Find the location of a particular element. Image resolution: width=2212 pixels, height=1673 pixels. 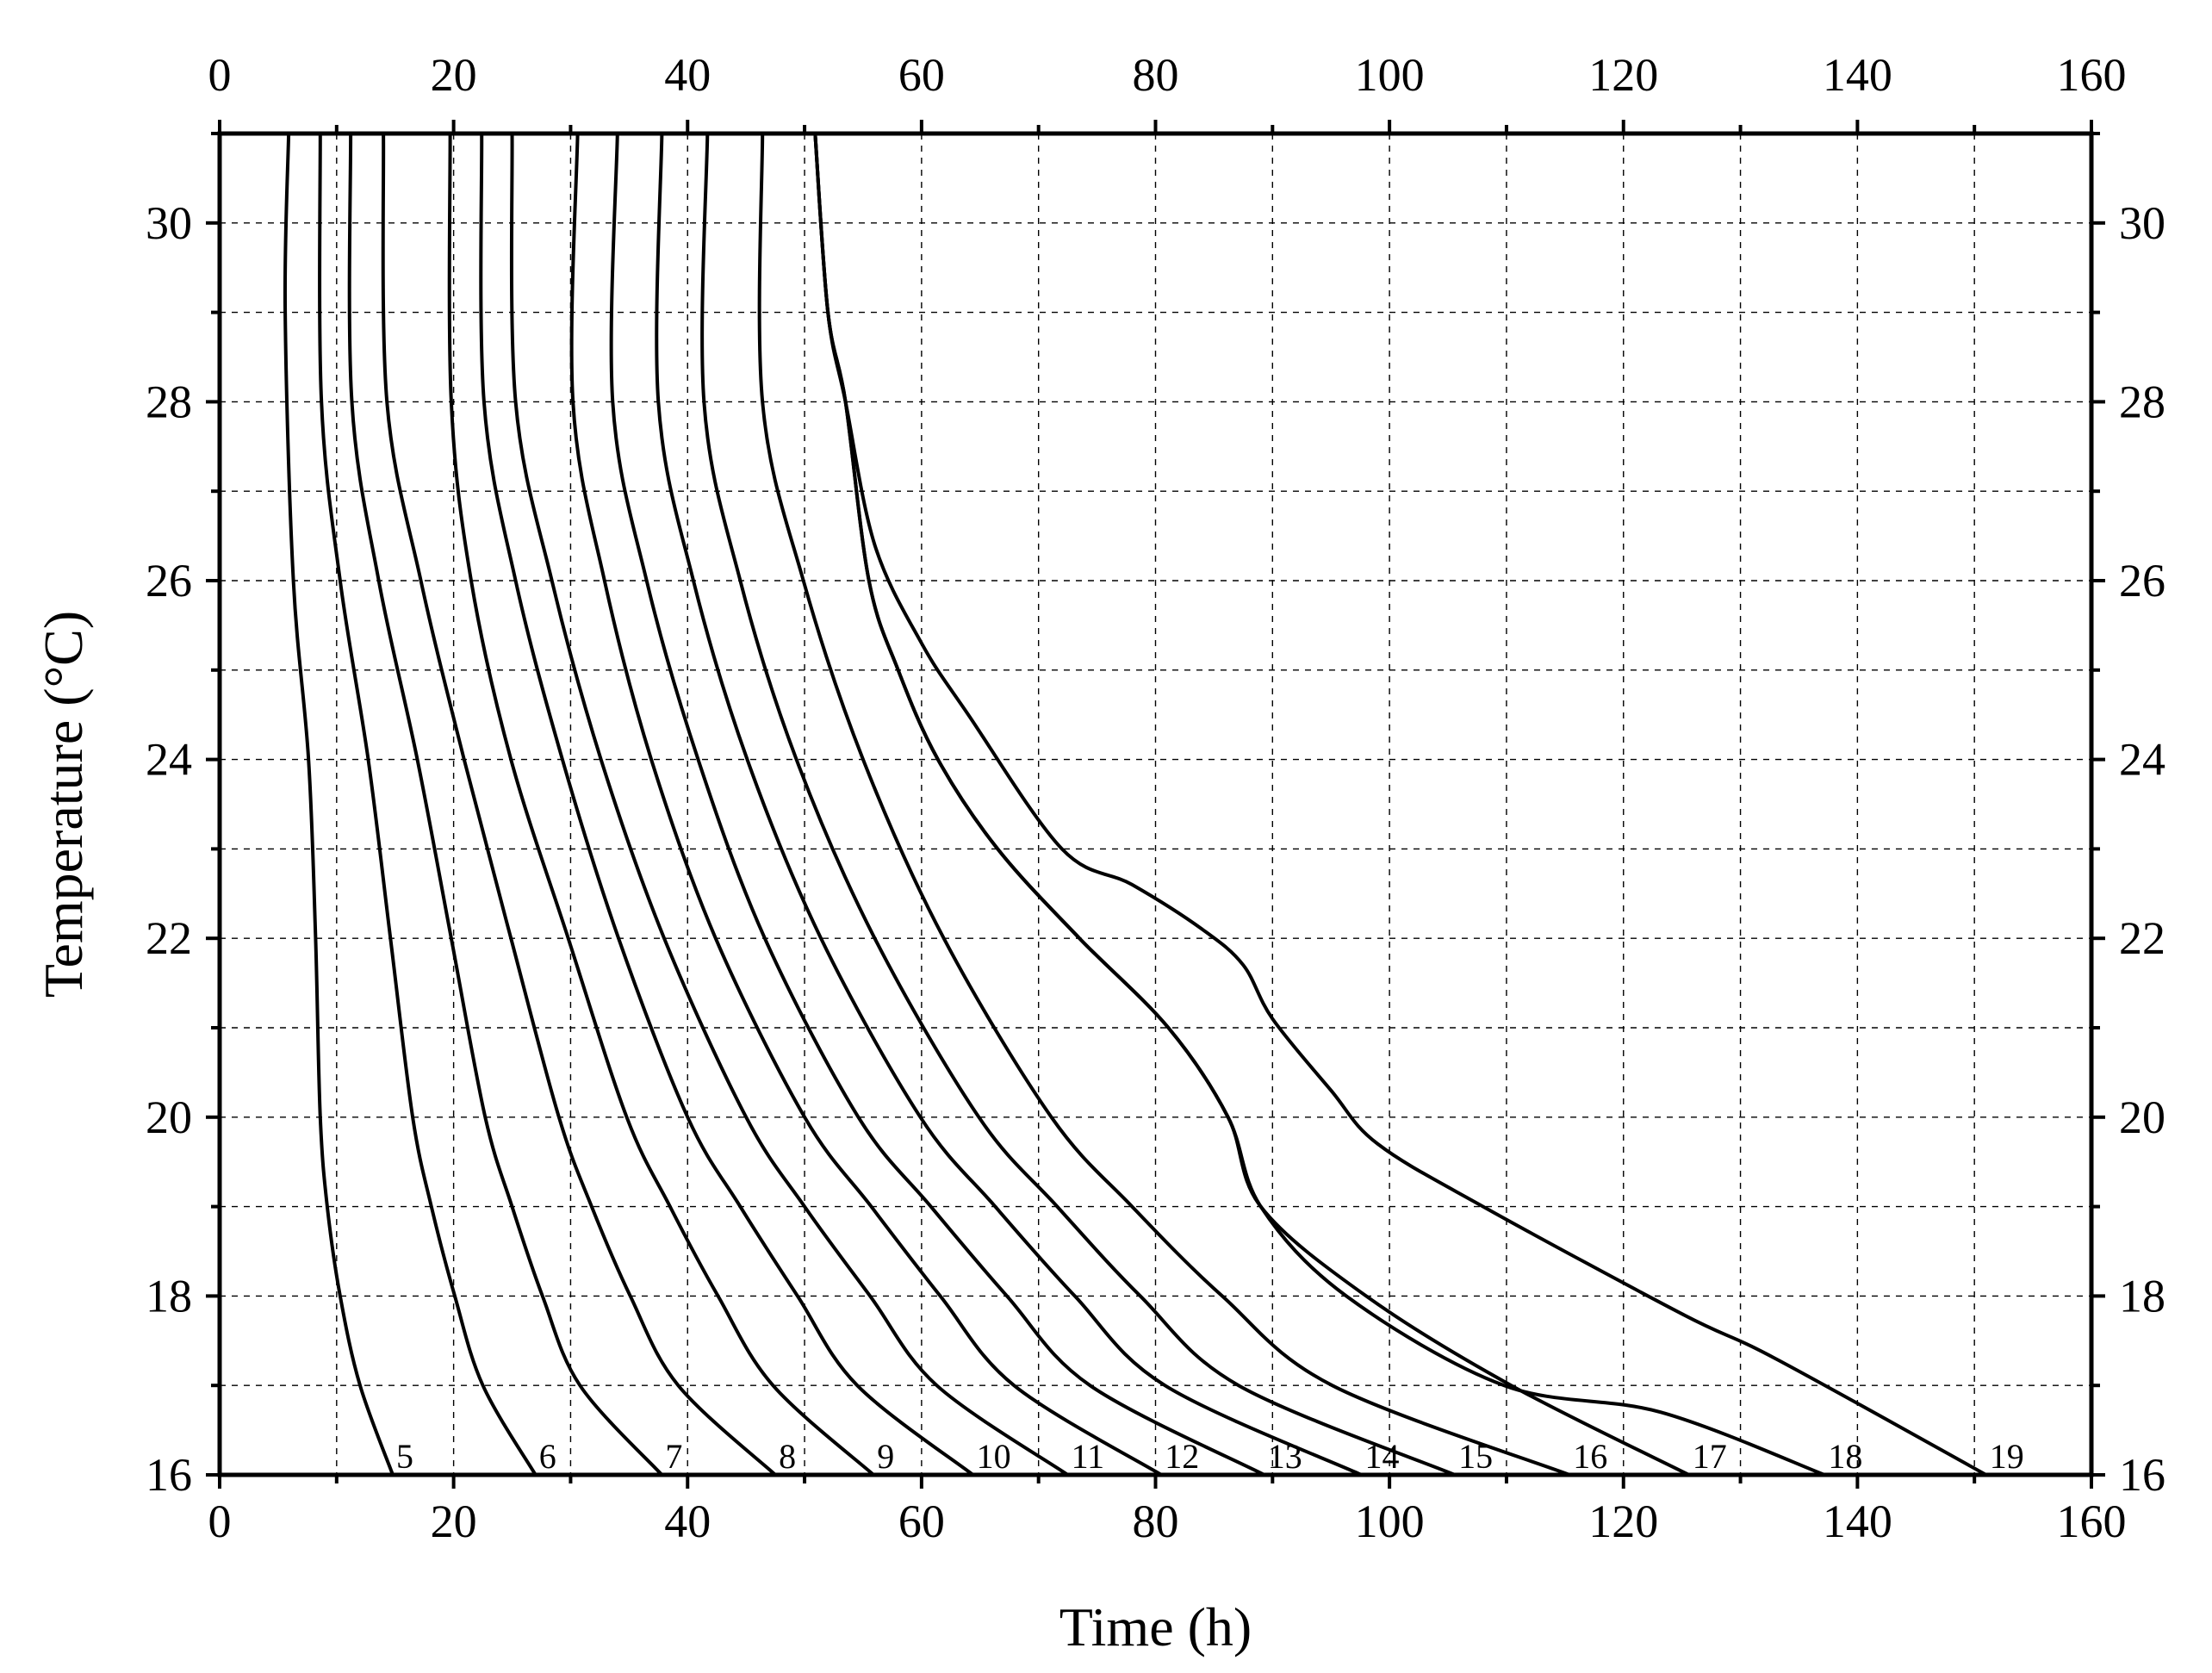

x-tick-label-bottom: 80 is located at coordinates (1156, 1521).